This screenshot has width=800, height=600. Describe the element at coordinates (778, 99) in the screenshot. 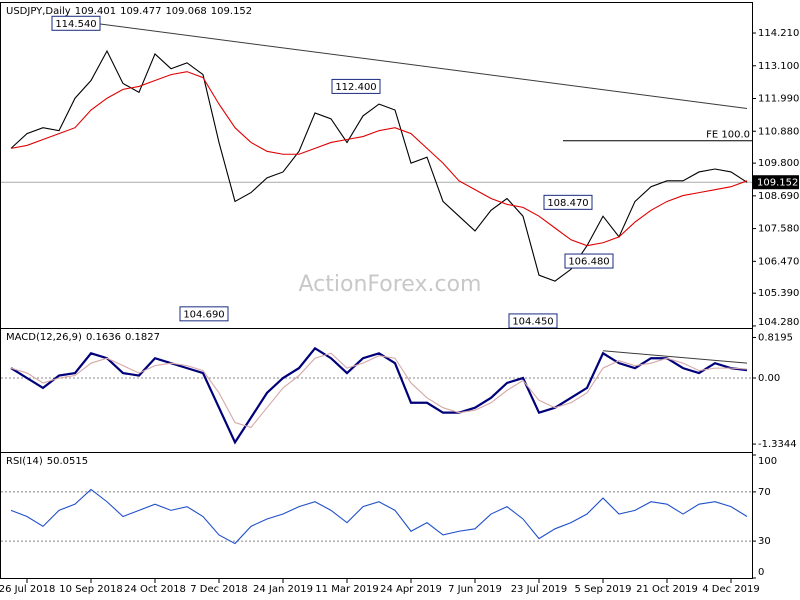

I see `y-tick-label: 111.990` at that location.